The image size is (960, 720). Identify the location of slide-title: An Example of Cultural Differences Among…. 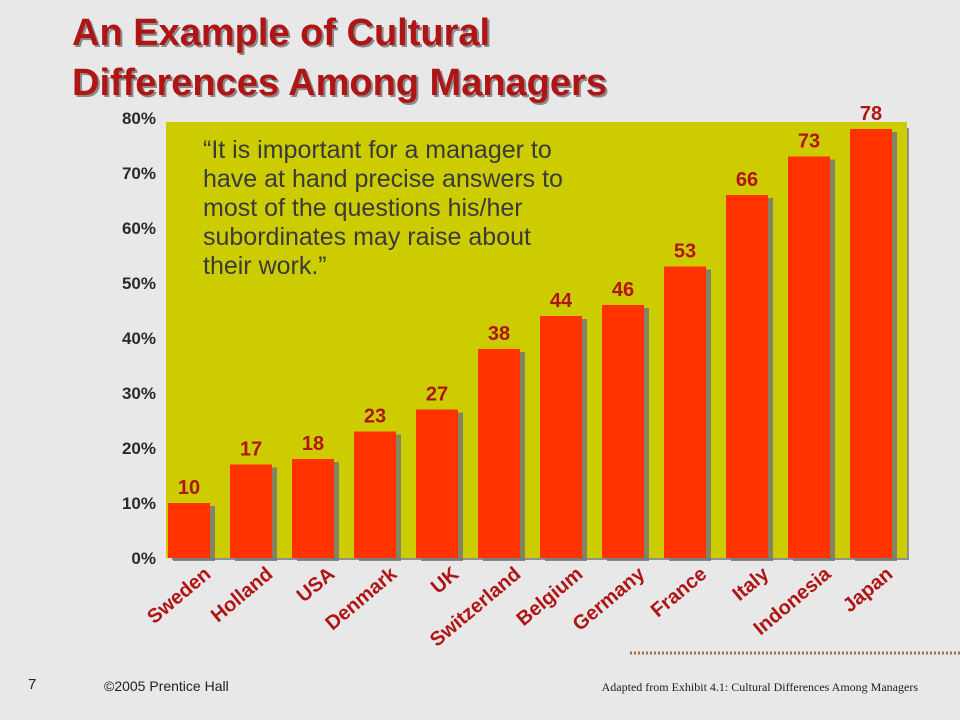
(502, 58).